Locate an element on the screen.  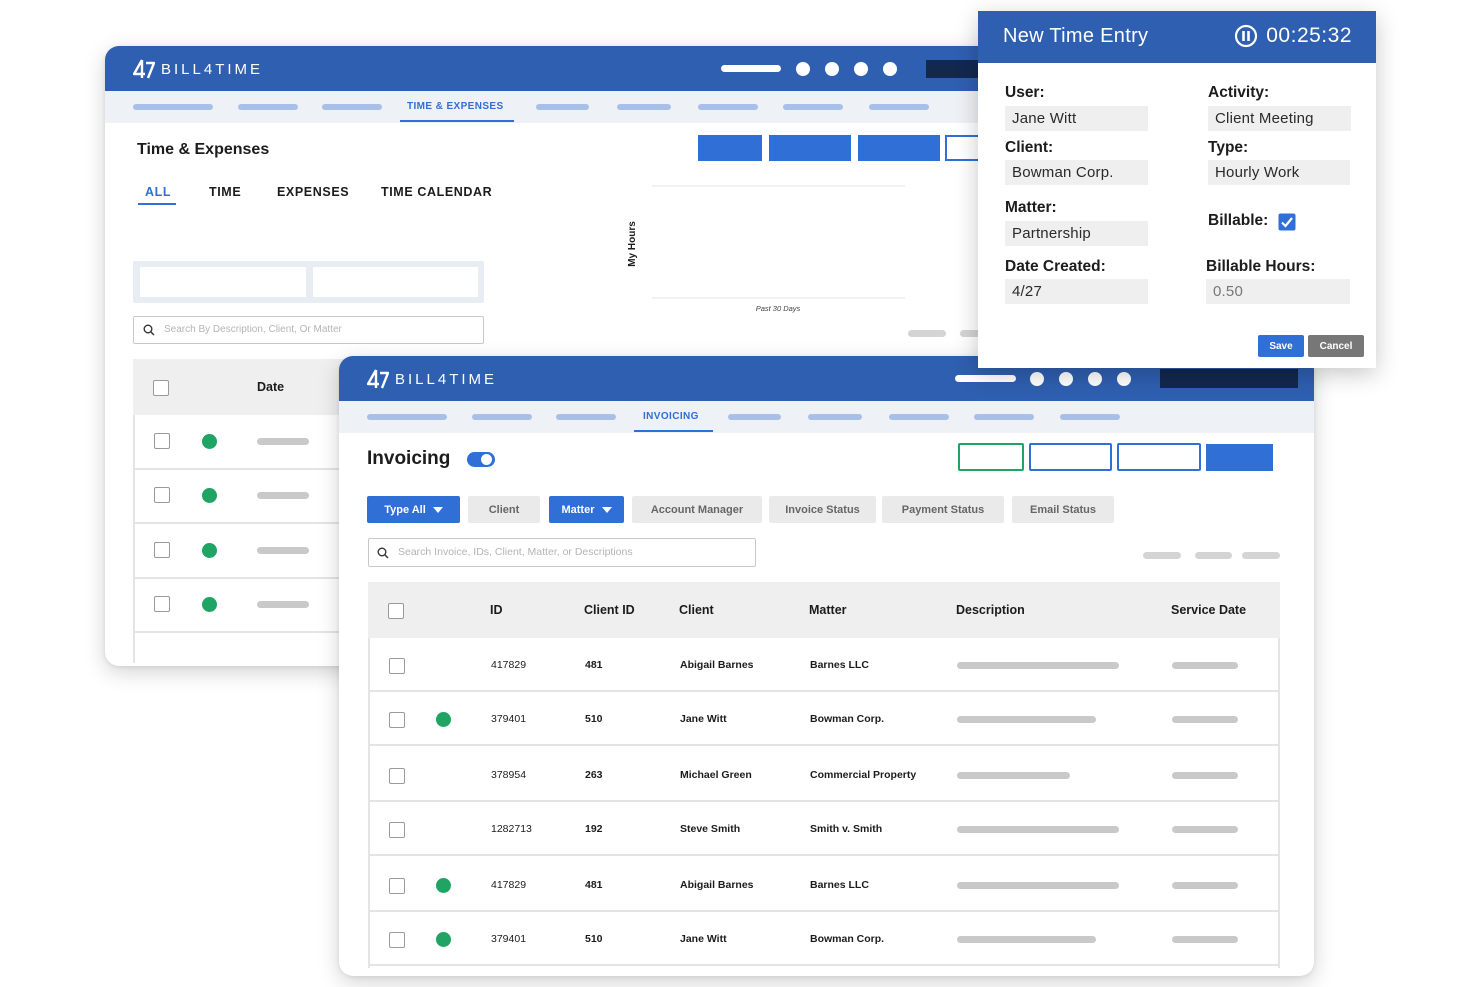
date-created-field: 4/27 is located at coordinates (1076, 291).